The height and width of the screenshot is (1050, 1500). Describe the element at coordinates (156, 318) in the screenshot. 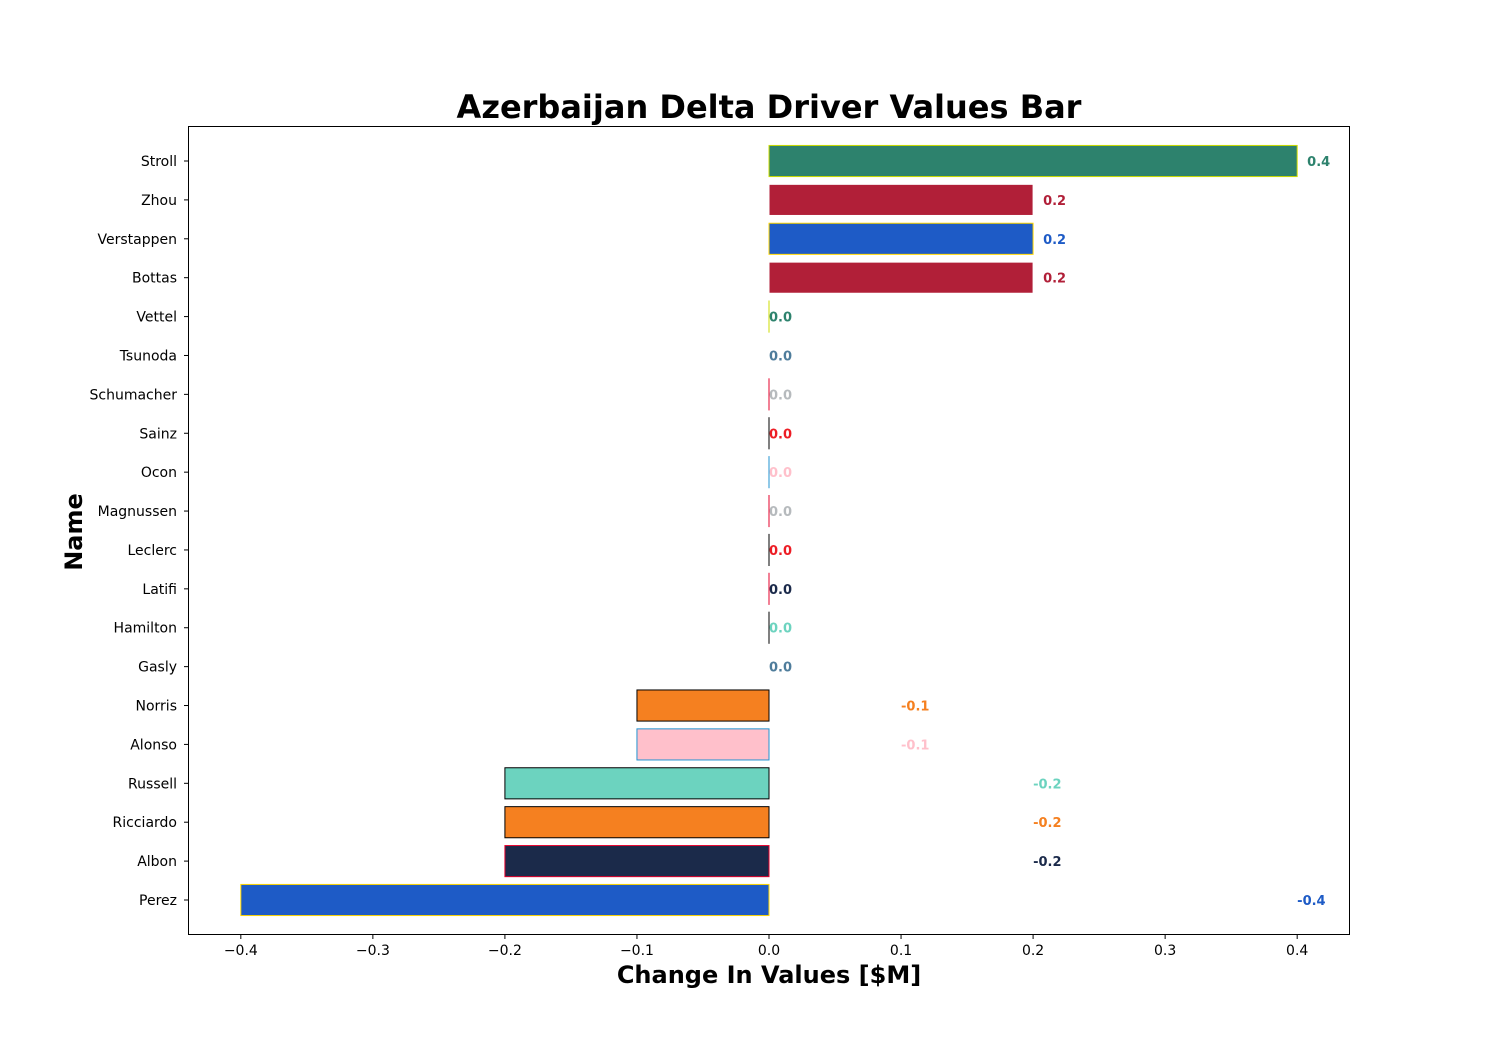

I see `y-tick-label-vettel: Vettel` at that location.